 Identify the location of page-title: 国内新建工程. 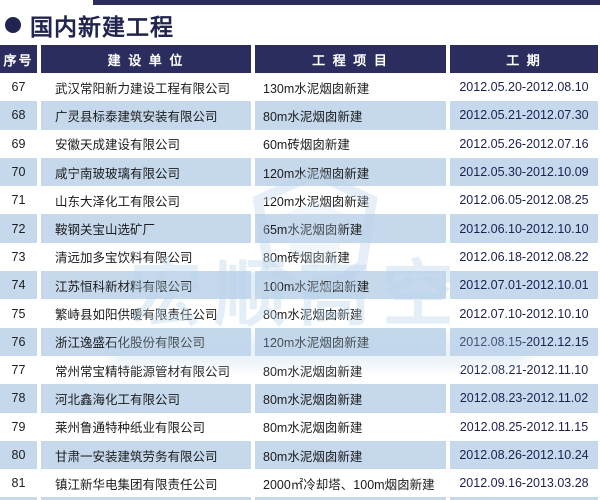
(102, 27).